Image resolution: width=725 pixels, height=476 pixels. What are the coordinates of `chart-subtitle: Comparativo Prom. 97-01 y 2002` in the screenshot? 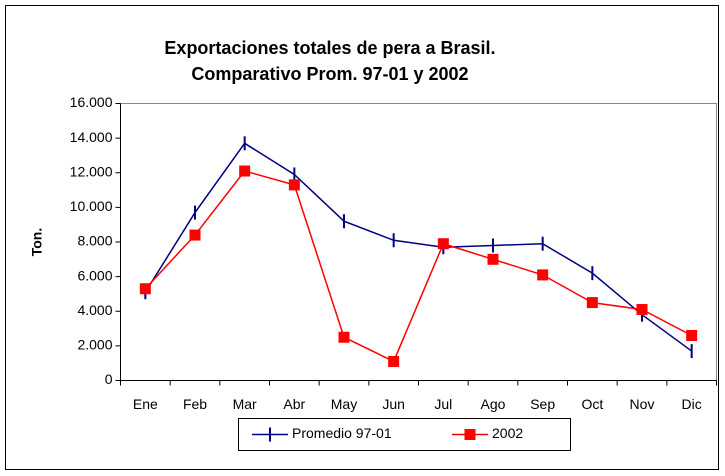 It's located at (329, 74).